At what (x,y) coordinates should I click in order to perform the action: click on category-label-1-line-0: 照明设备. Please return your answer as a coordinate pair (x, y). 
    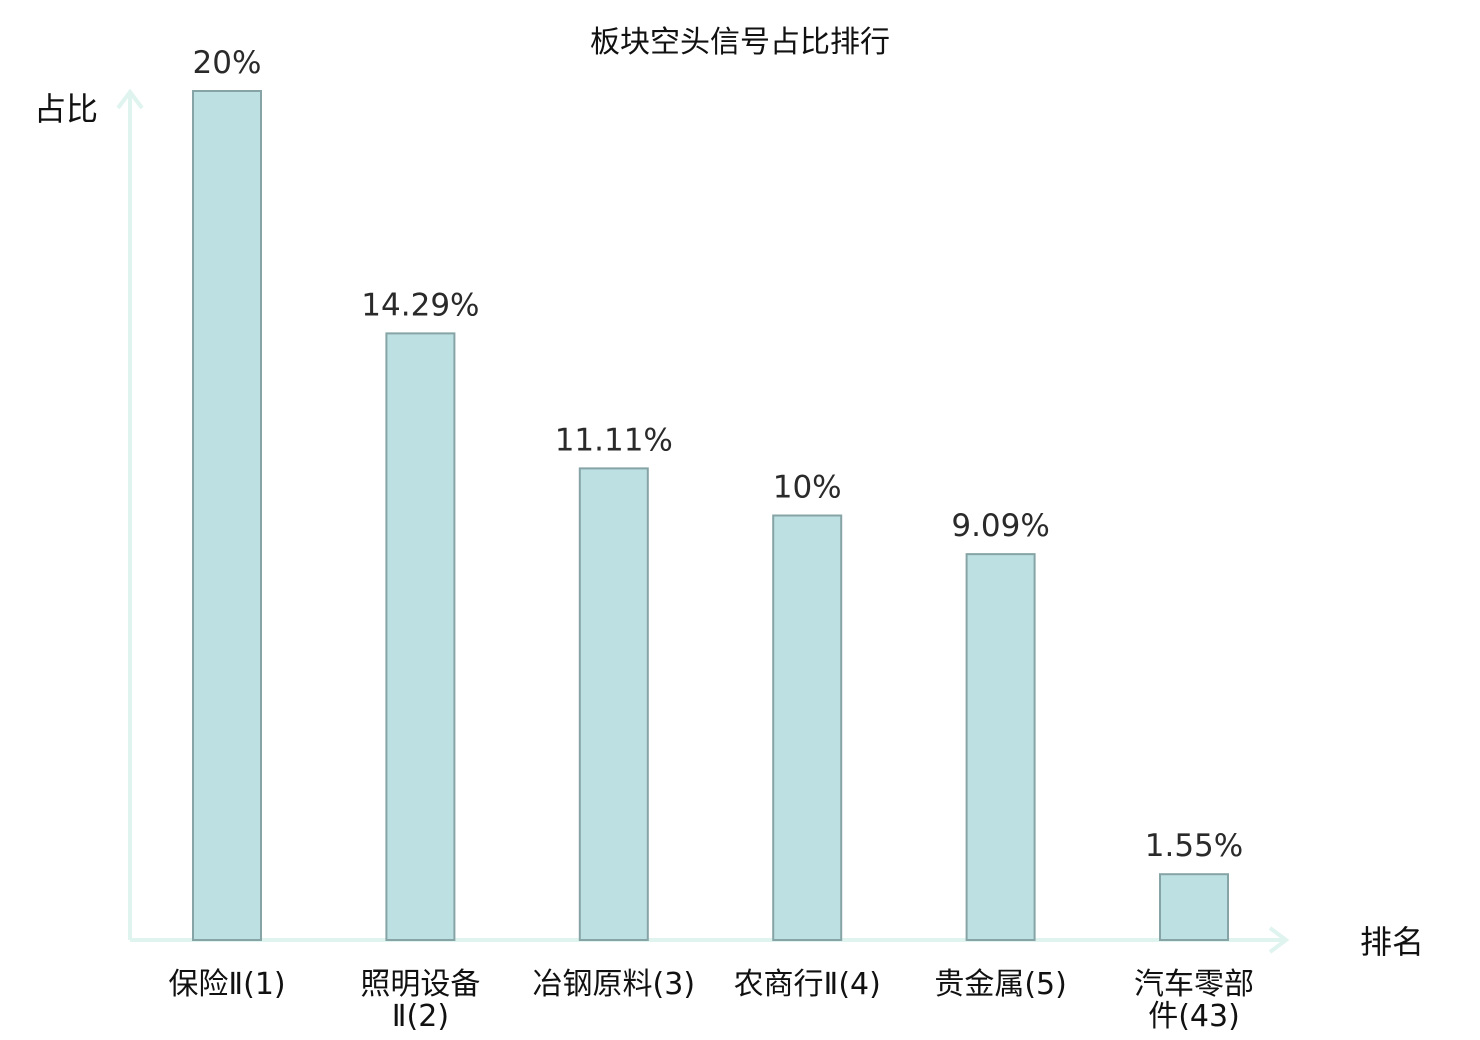
    Looking at the image, I should click on (420, 984).